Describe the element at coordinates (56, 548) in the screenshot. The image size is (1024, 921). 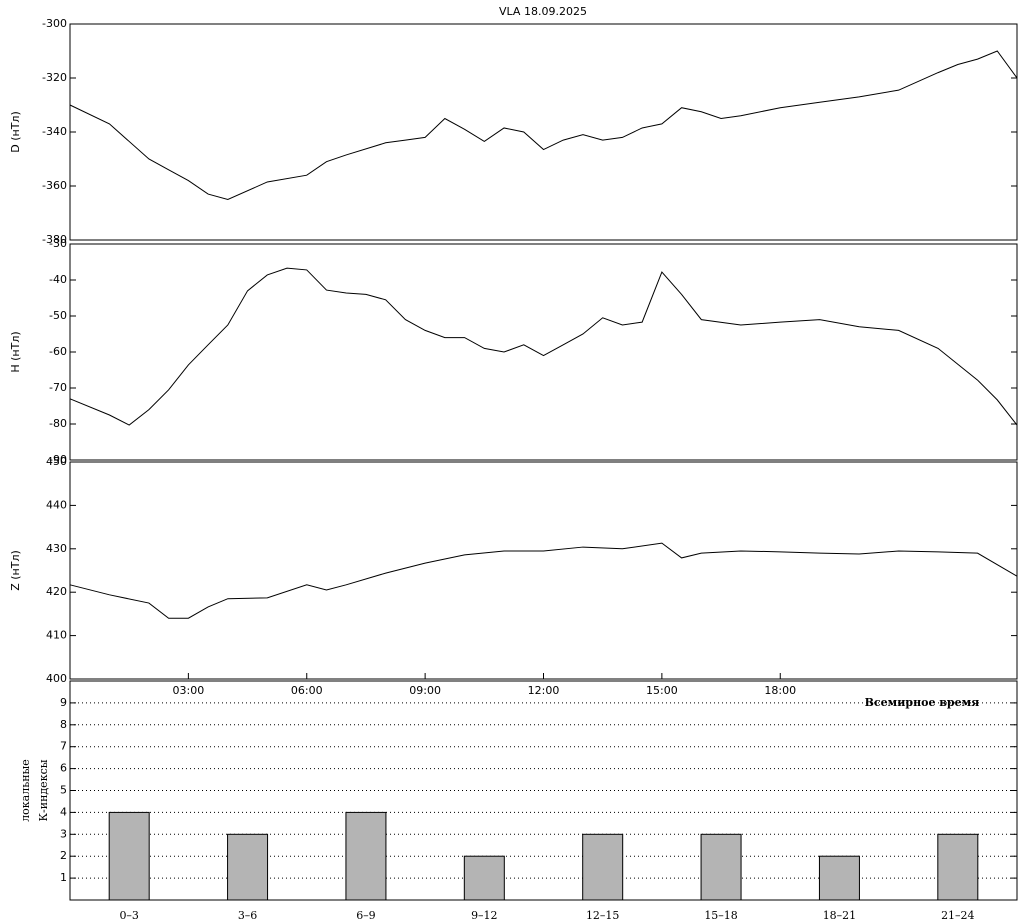
I see `y-tick-label: 430` at that location.